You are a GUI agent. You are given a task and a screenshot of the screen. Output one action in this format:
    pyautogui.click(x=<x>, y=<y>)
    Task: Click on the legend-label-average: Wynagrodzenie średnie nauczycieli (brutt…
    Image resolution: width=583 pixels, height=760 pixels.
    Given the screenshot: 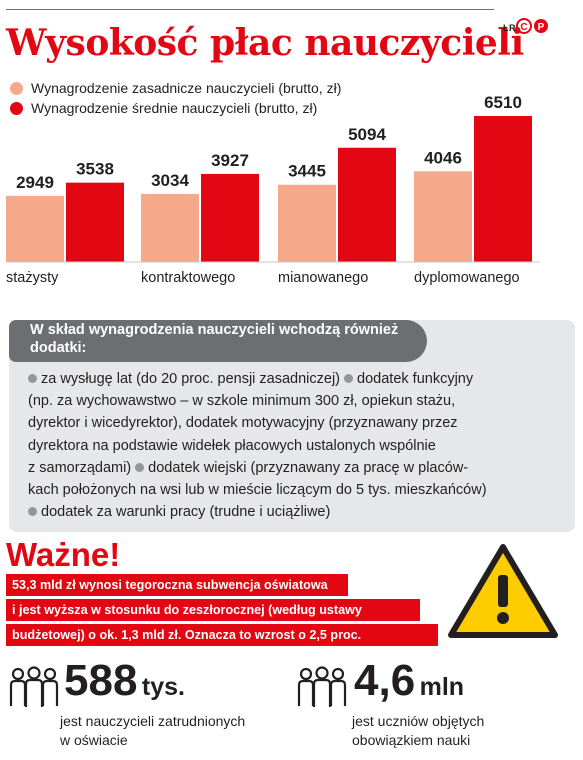 What is the action you would take?
    pyautogui.click(x=174, y=108)
    